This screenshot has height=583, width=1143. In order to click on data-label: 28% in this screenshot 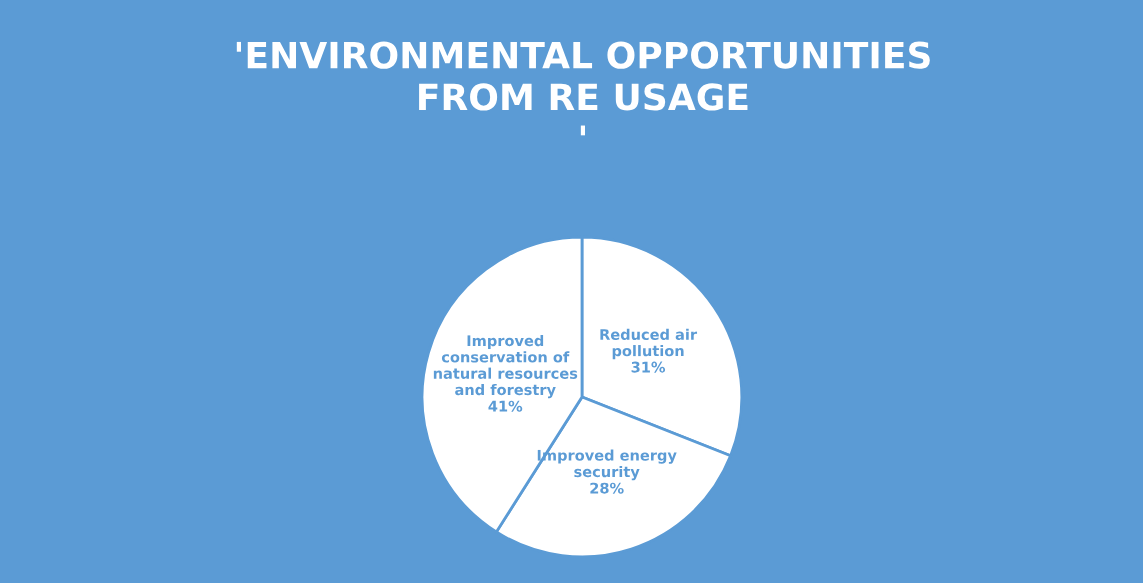, I will do `click(607, 488)`.